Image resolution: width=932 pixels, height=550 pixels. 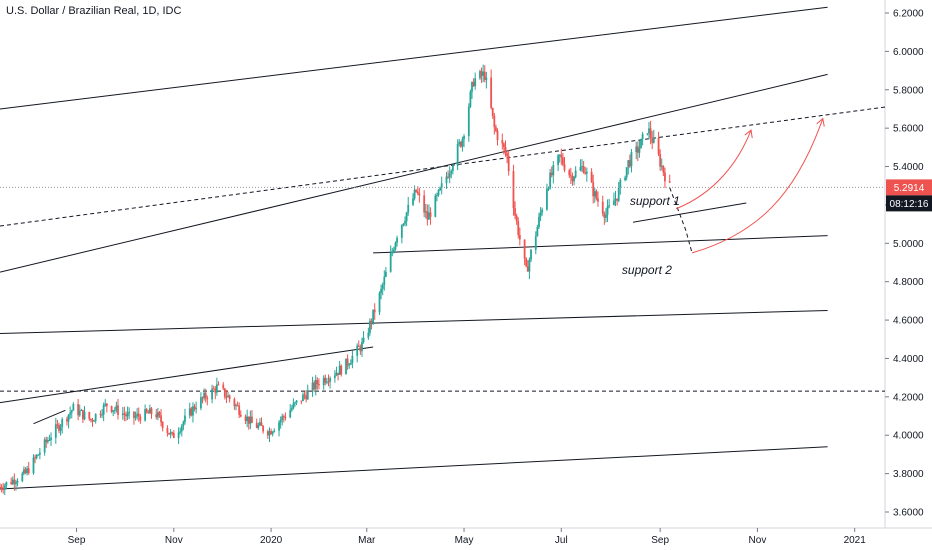 I want to click on trendline-mid-line, so click(x=414, y=322).